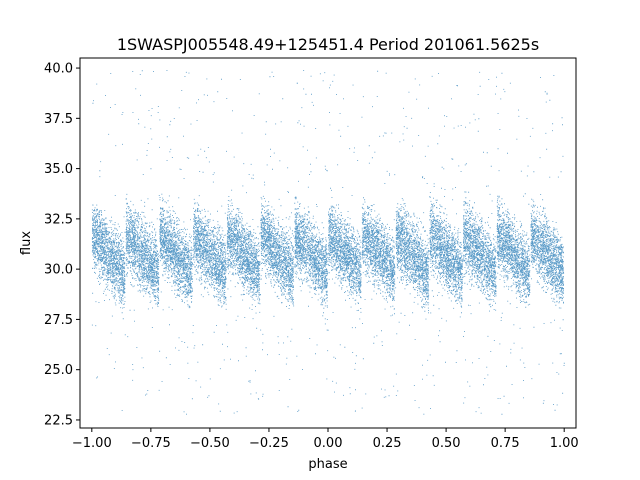 This screenshot has width=640, height=480. What do you see at coordinates (210, 443) in the screenshot?
I see `x-tick-label: −0.50` at bounding box center [210, 443].